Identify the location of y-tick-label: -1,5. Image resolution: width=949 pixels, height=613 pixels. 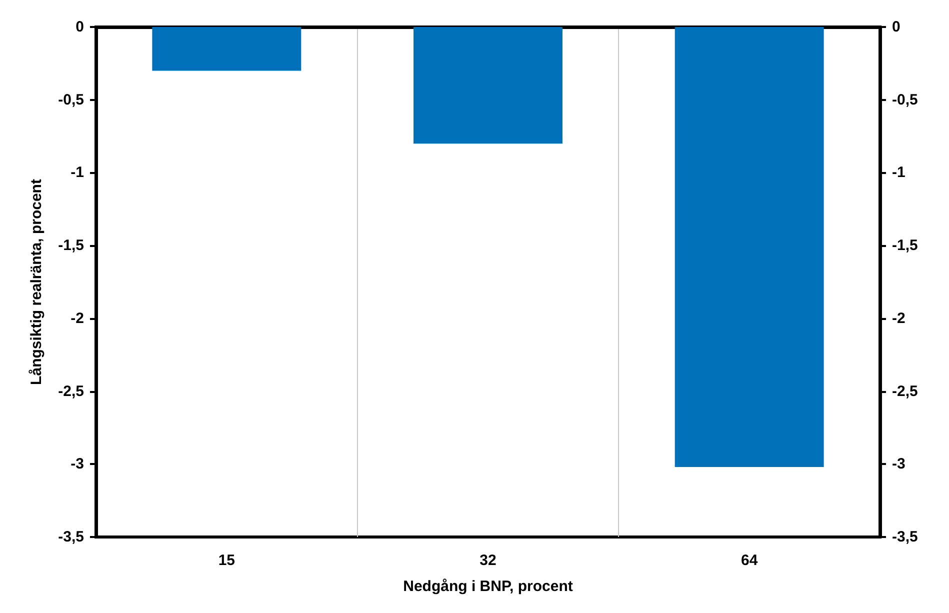
(71, 245).